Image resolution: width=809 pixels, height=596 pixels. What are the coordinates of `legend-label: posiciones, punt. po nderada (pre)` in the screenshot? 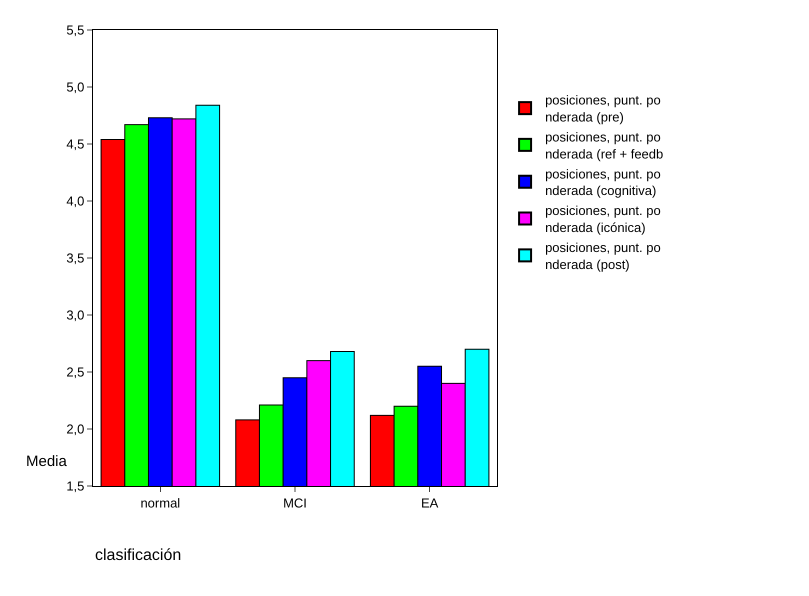 It's located at (603, 108).